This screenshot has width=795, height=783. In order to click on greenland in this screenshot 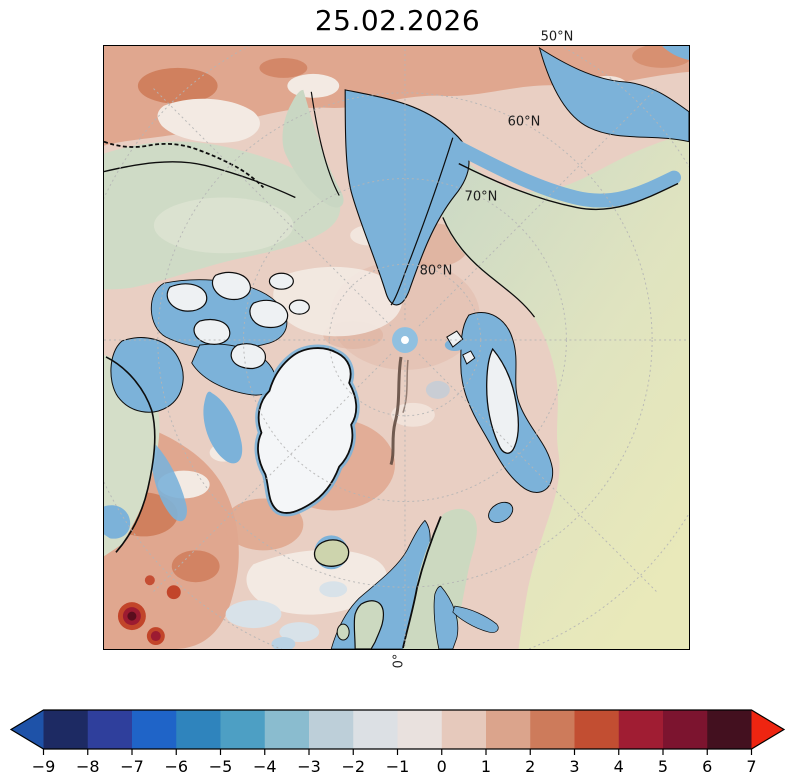, I will do `click(307, 430)`.